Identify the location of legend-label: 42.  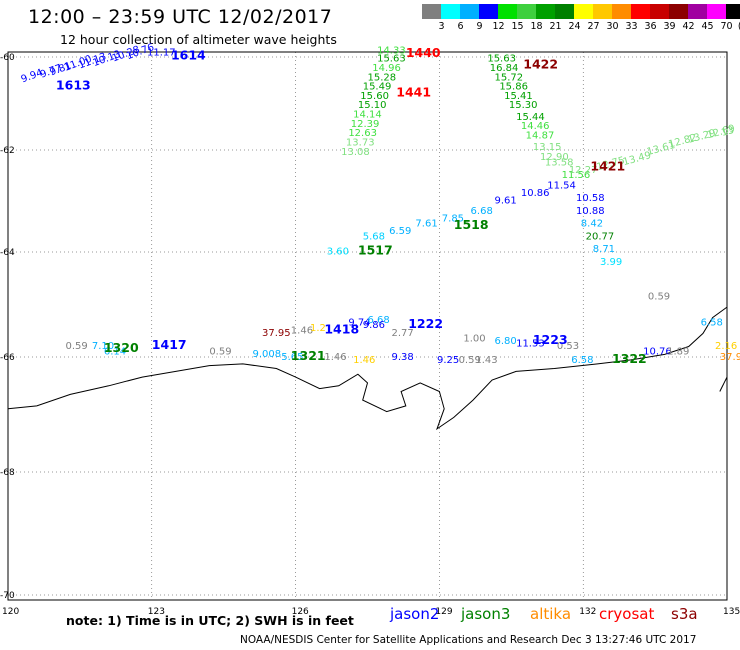
(688, 26).